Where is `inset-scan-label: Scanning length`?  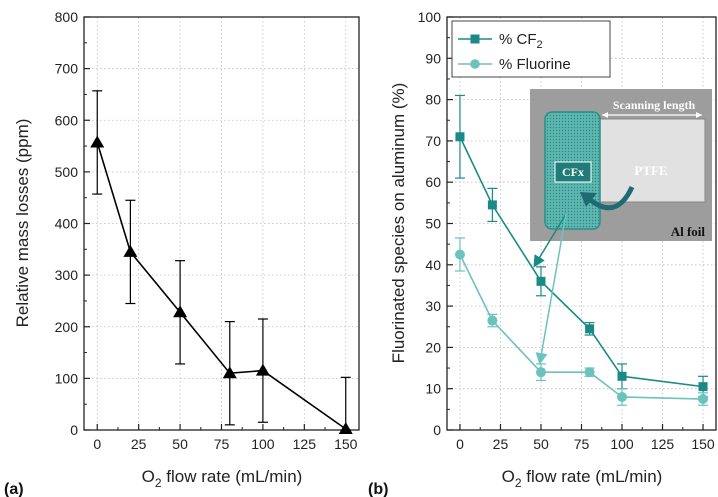 inset-scan-label: Scanning length is located at coordinates (654, 105).